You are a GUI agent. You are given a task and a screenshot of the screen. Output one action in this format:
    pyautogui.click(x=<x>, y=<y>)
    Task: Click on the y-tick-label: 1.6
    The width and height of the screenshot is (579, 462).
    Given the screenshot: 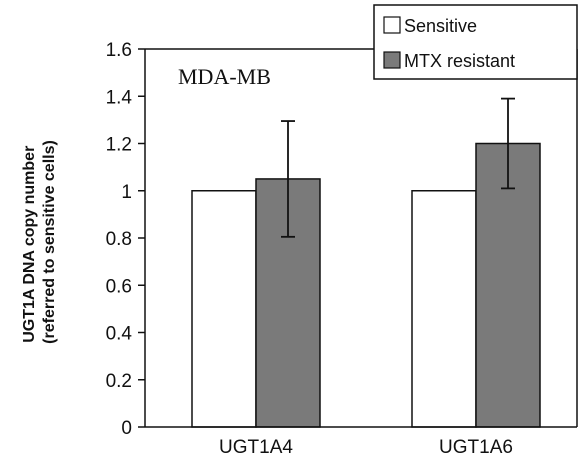 What is the action you would take?
    pyautogui.click(x=119, y=50)
    